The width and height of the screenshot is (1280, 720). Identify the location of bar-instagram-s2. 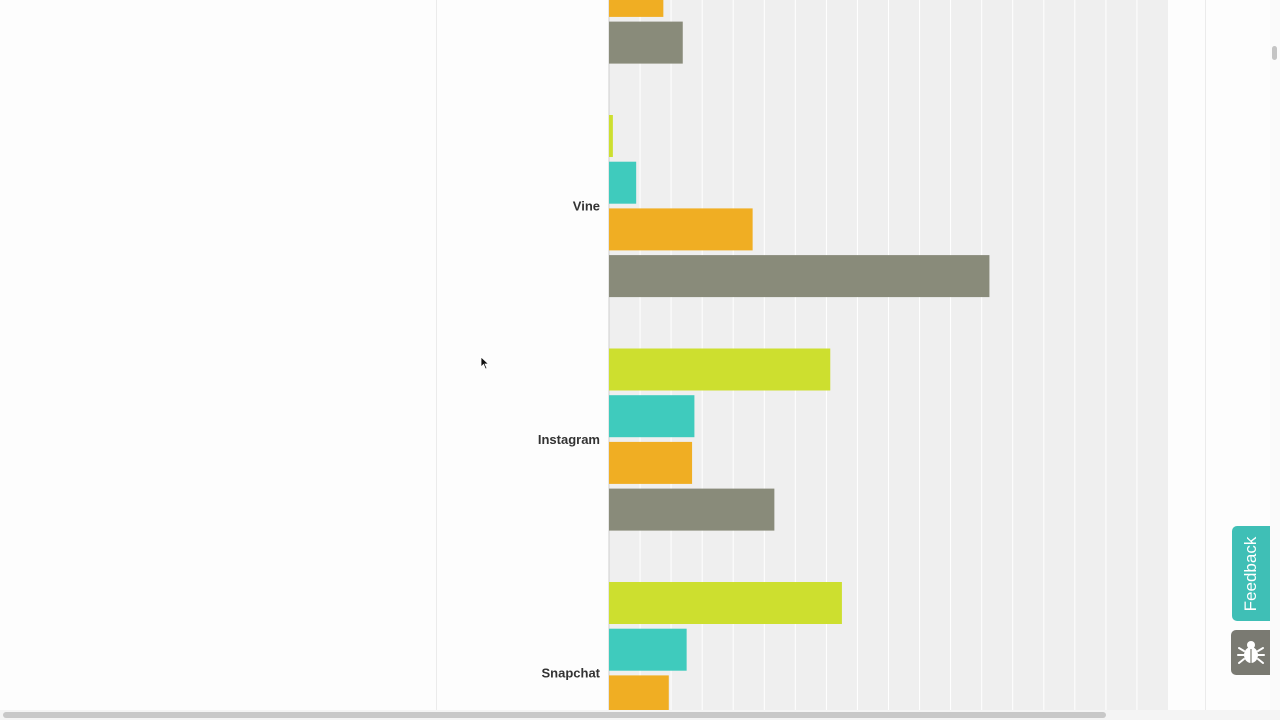
(651, 462).